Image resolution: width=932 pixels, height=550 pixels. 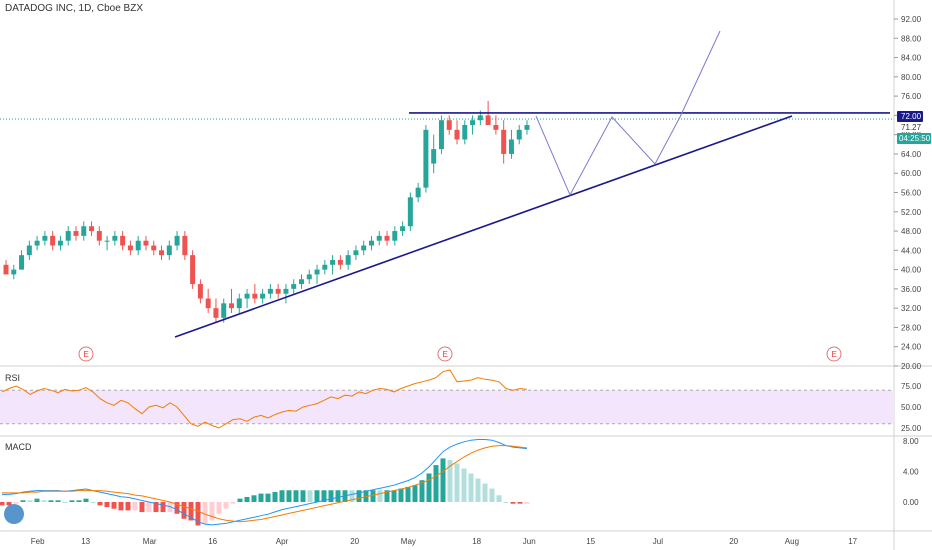 I want to click on macd-tick-label: 0.00, so click(x=911, y=502).